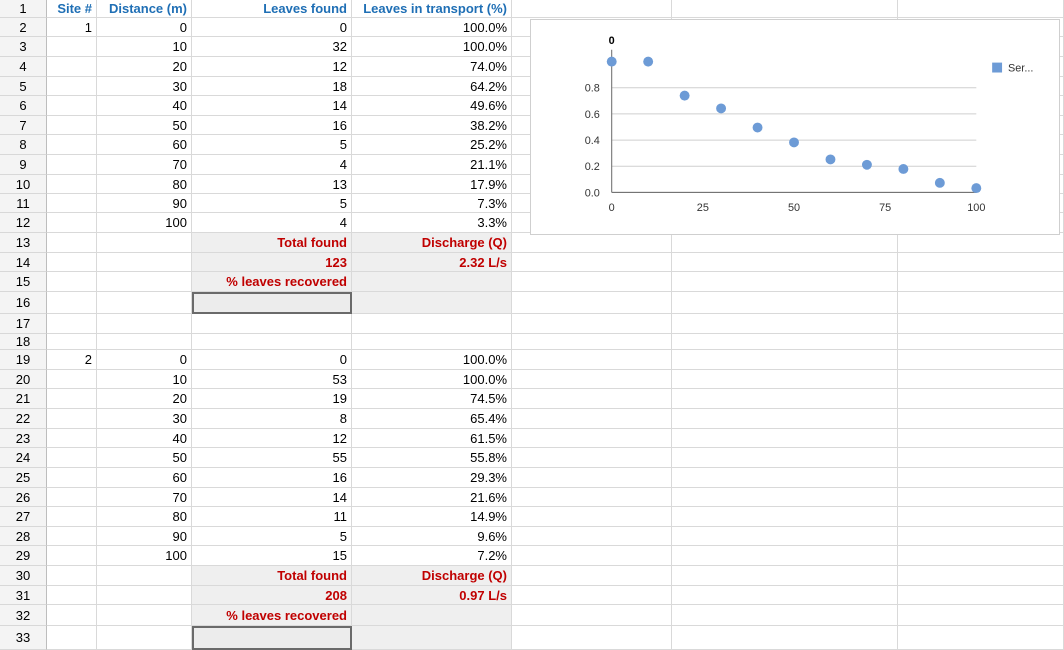  I want to click on distance-value: 60, so click(144, 145).